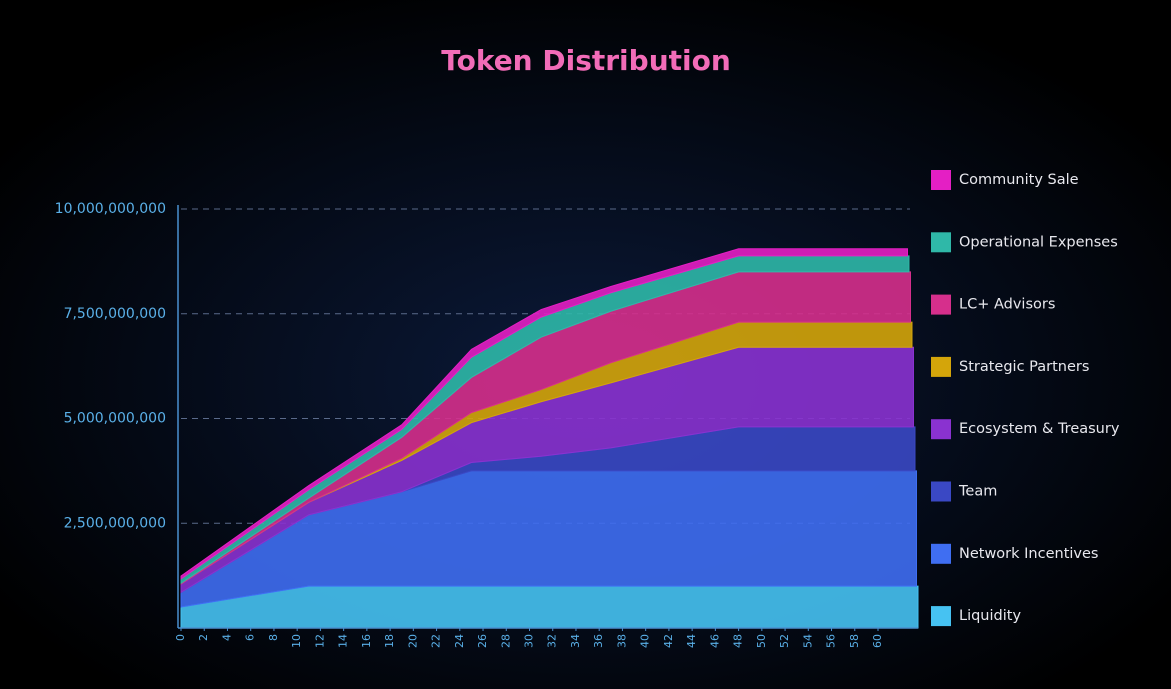 This screenshot has width=1171, height=689. Describe the element at coordinates (296, 641) in the screenshot. I see `x-tick-label: 10` at that location.